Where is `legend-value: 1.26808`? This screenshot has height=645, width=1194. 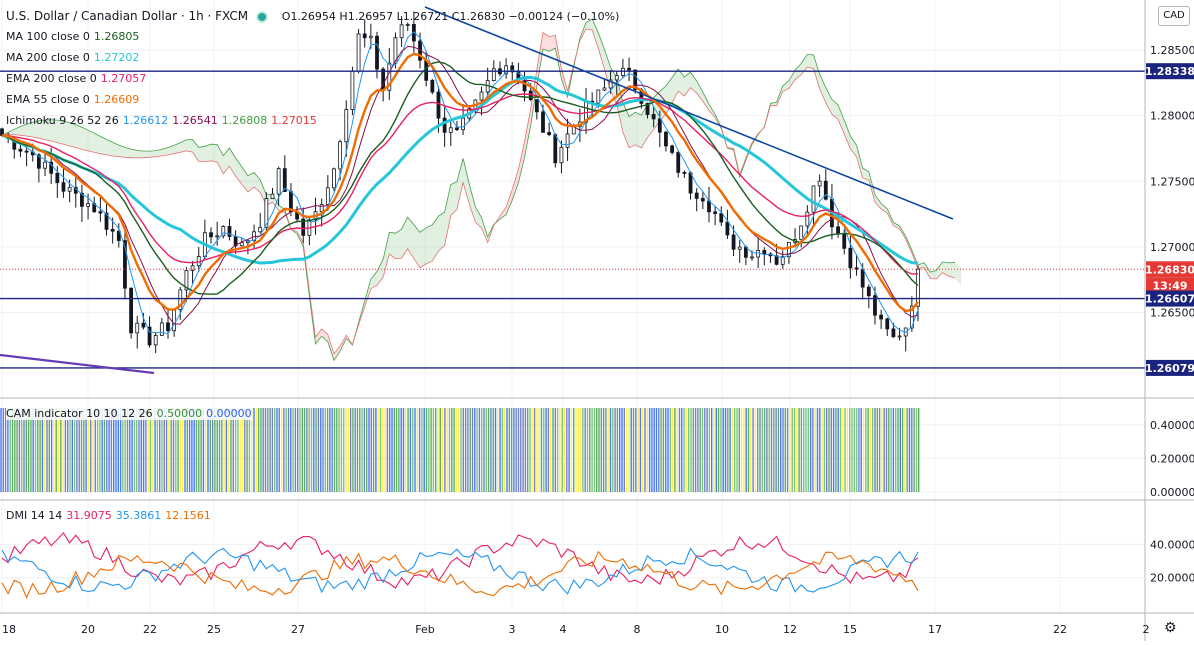
legend-value: 1.26808 is located at coordinates (244, 120).